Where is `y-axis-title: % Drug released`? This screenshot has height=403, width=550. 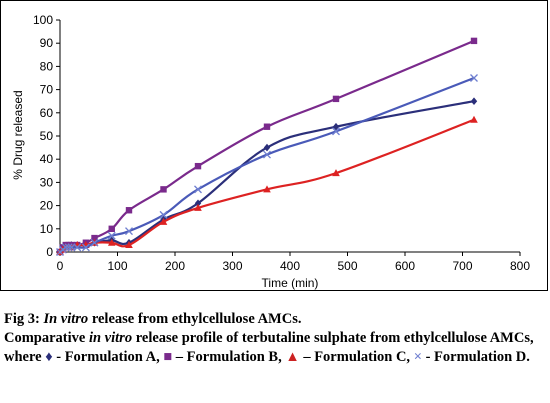 y-axis-title: % Drug released is located at coordinates (18, 134).